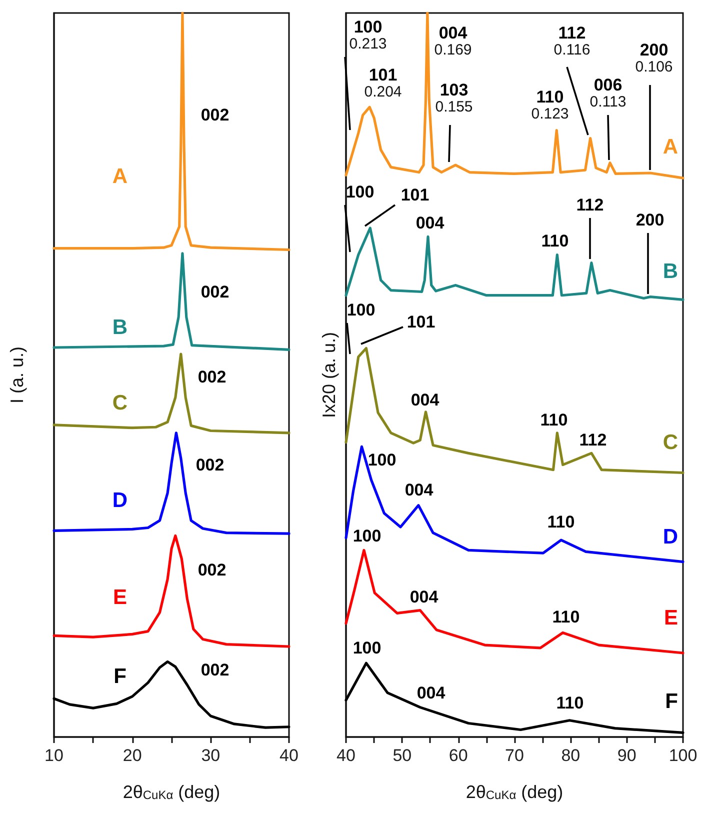 This screenshot has height=825, width=707. What do you see at coordinates (132, 755) in the screenshot?
I see `x-tick-label: 20` at bounding box center [132, 755].